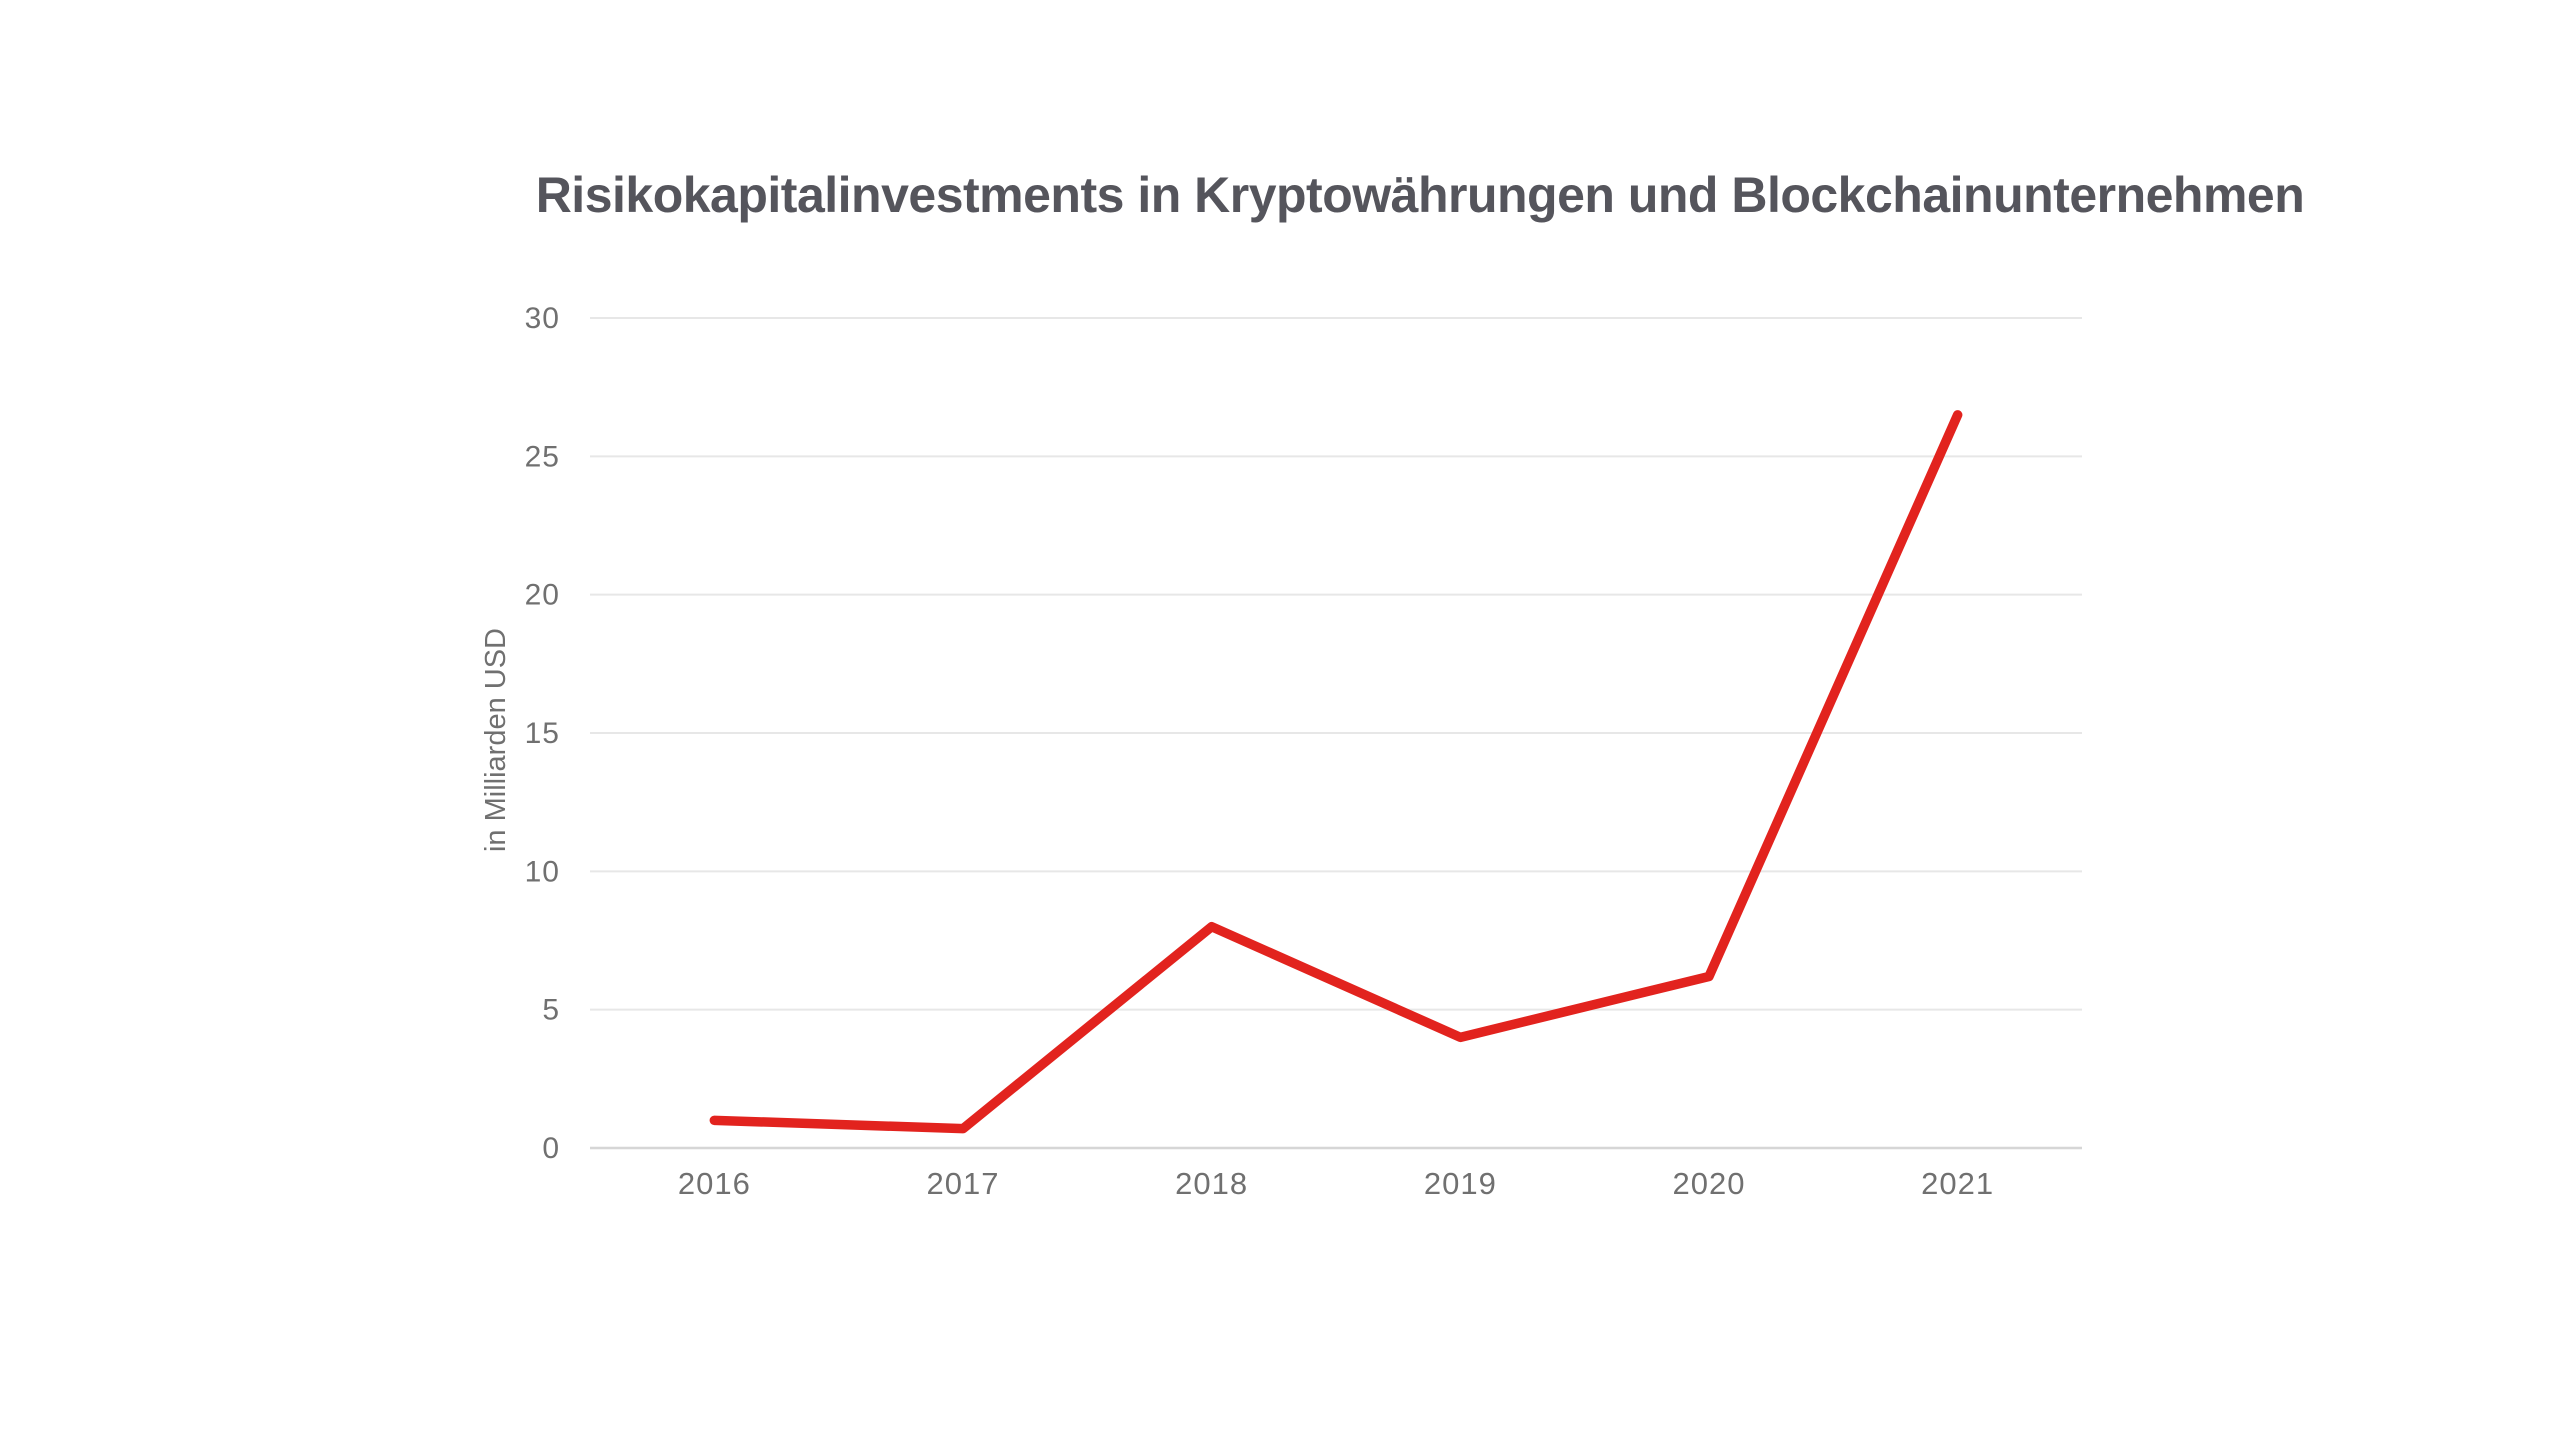 This screenshot has height=1440, width=2560. I want to click on y-tick-label: 5, so click(551, 1010).